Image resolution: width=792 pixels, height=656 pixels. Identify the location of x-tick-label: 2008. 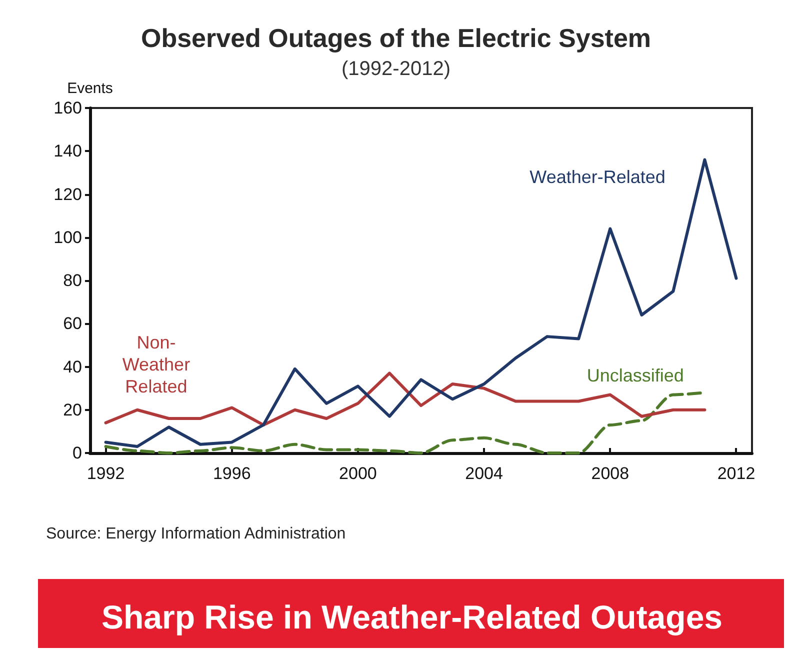
(610, 473).